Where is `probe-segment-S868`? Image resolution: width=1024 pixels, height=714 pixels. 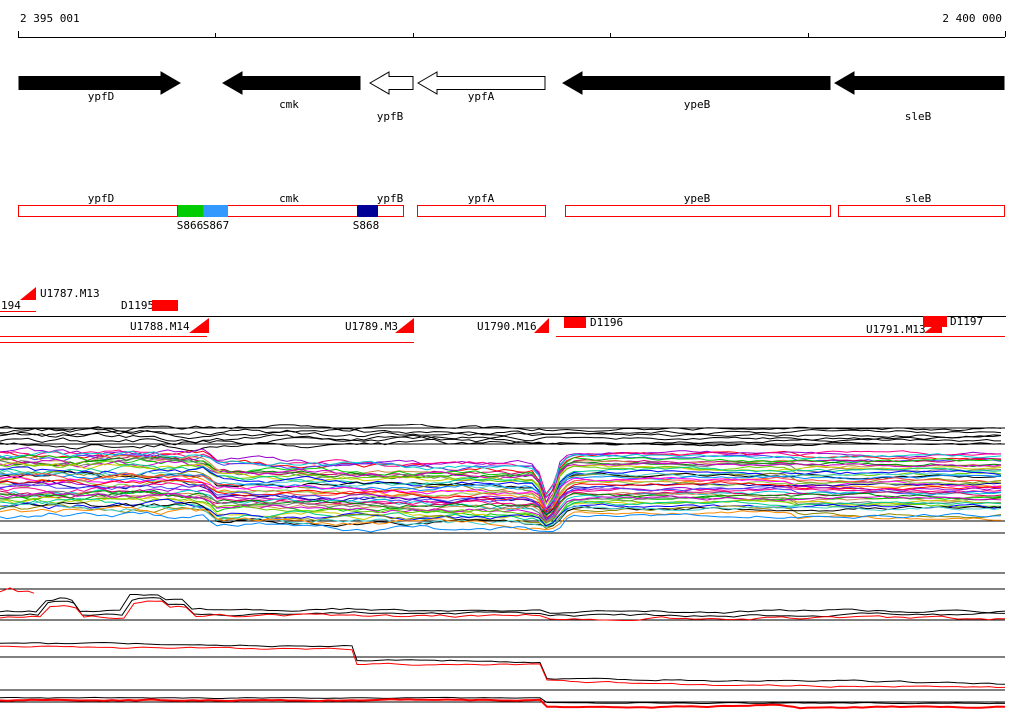
probe-segment-S868 is located at coordinates (367, 211).